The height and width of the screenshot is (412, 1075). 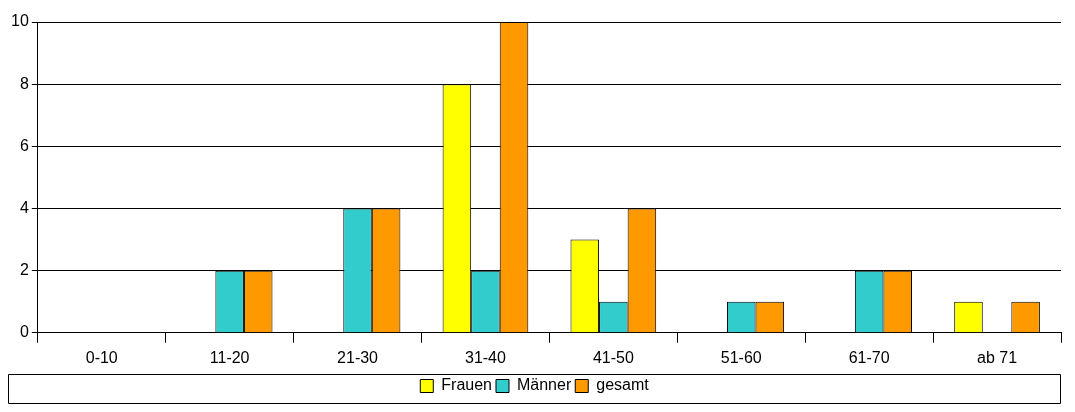 What do you see at coordinates (24, 332) in the screenshot?
I see `y-tick-label: 0` at bounding box center [24, 332].